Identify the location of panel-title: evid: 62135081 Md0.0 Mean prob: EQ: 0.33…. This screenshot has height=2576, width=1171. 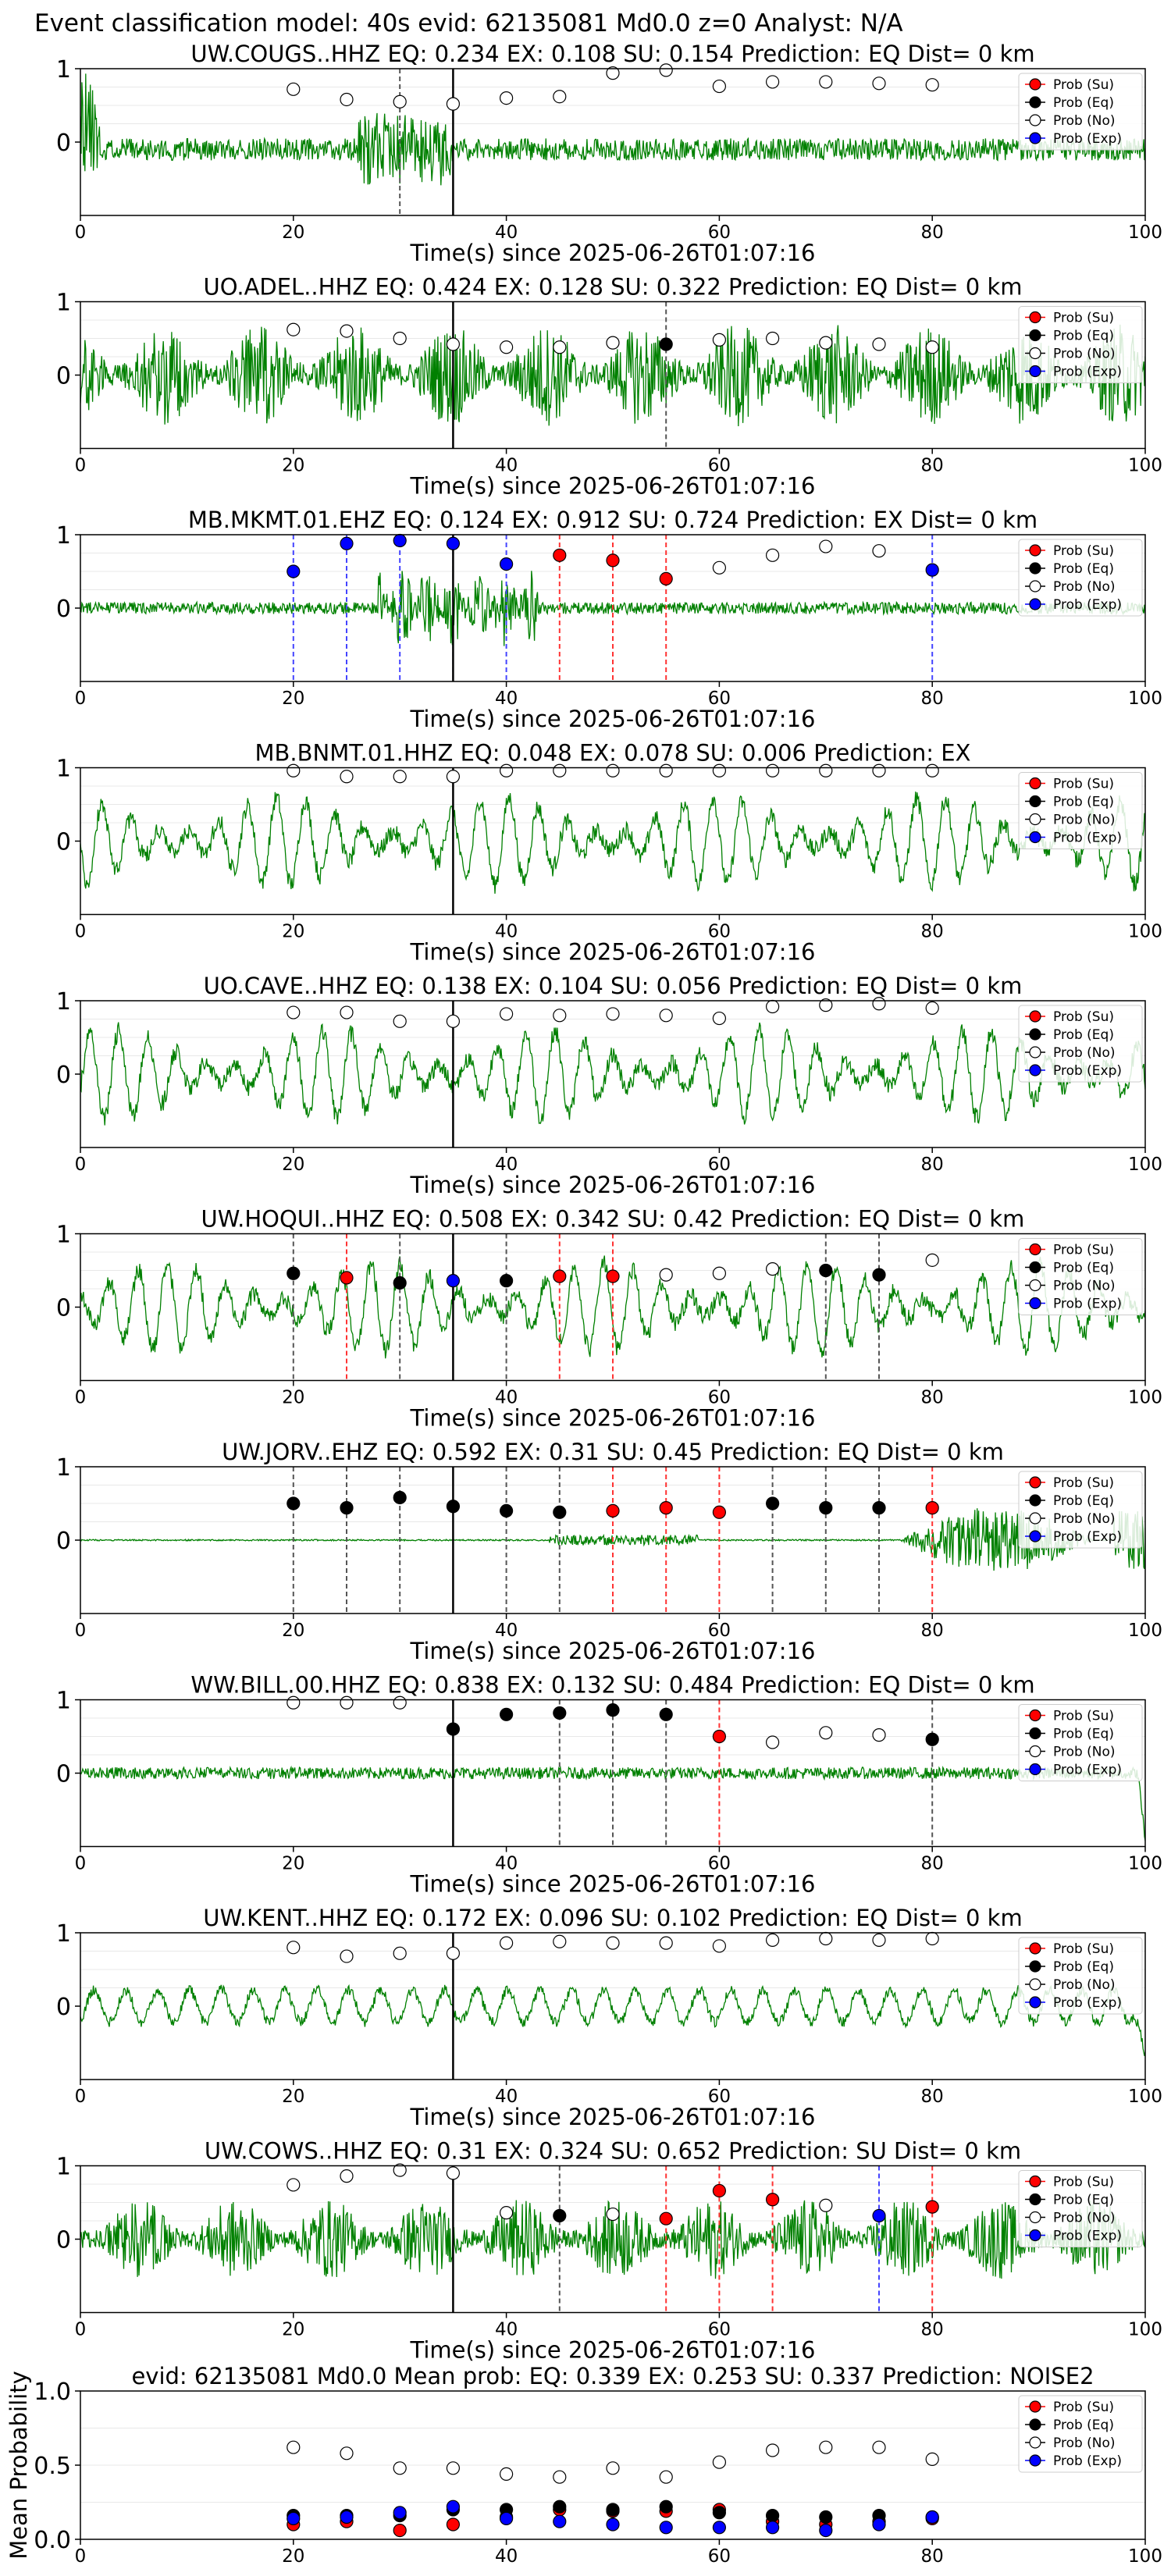
(612, 2376).